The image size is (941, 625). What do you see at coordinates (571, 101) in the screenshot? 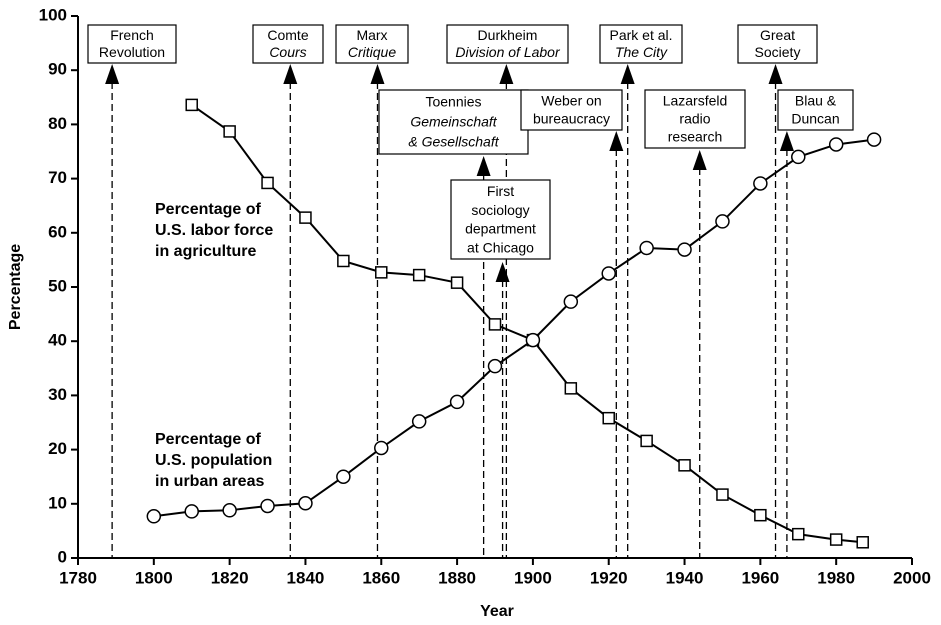
I see `event-label: Weber on` at bounding box center [571, 101].